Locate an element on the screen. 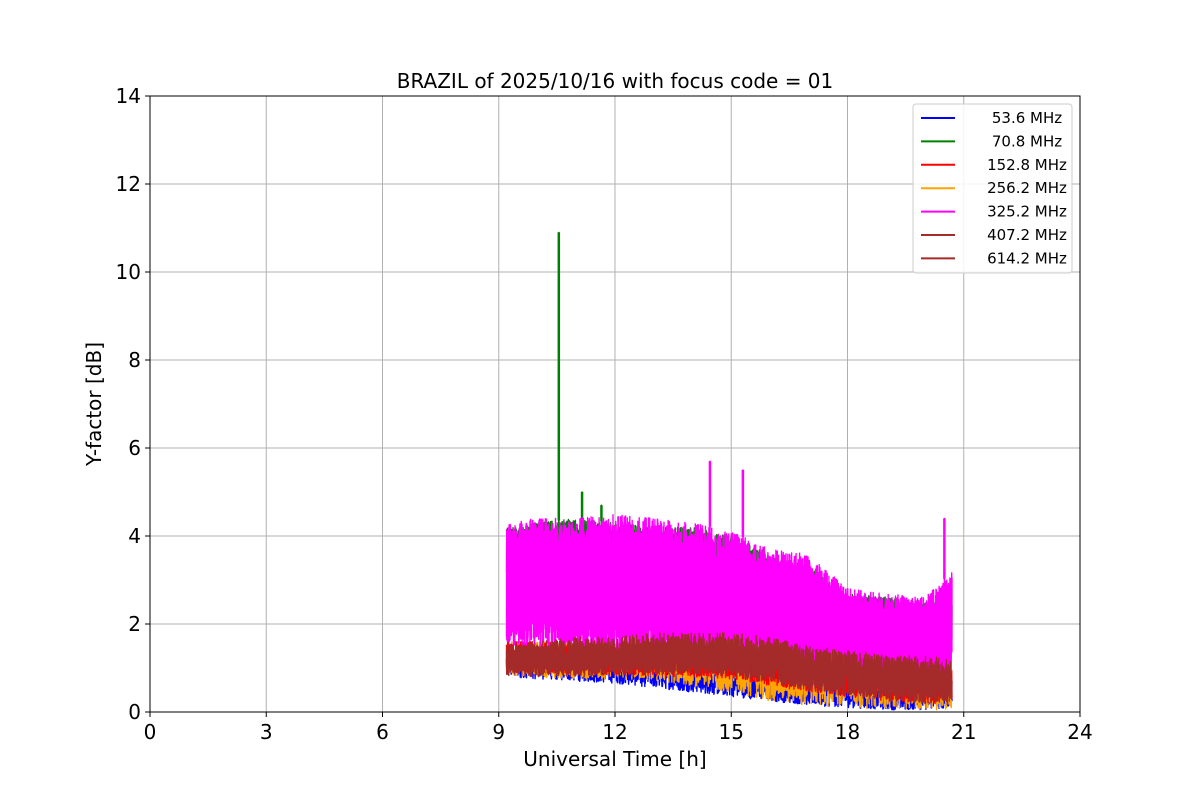 The image size is (1200, 800). legend-entry: 614.2 MHz is located at coordinates (1027, 258).